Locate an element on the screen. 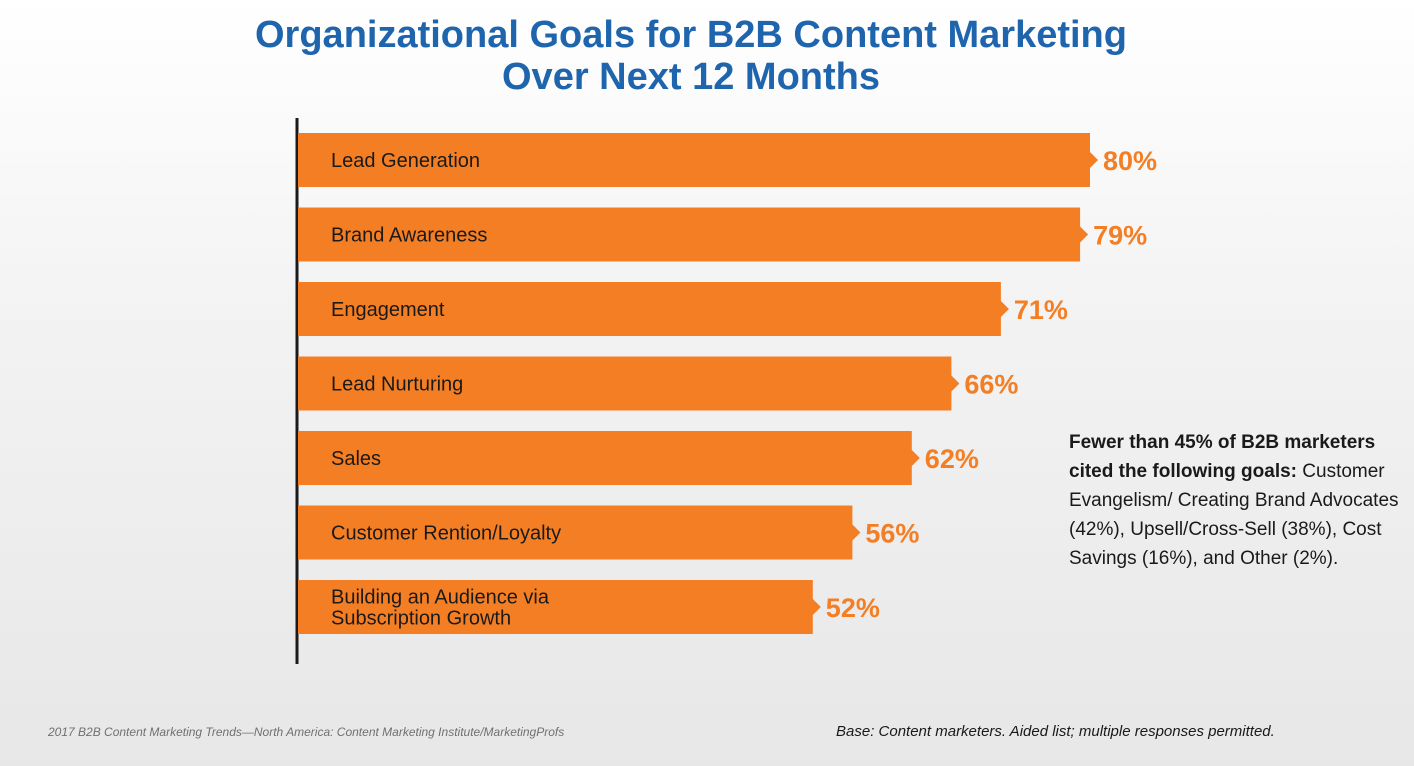 This screenshot has width=1414, height=766. bar-category-label: Brand Awareness is located at coordinates (409, 236).